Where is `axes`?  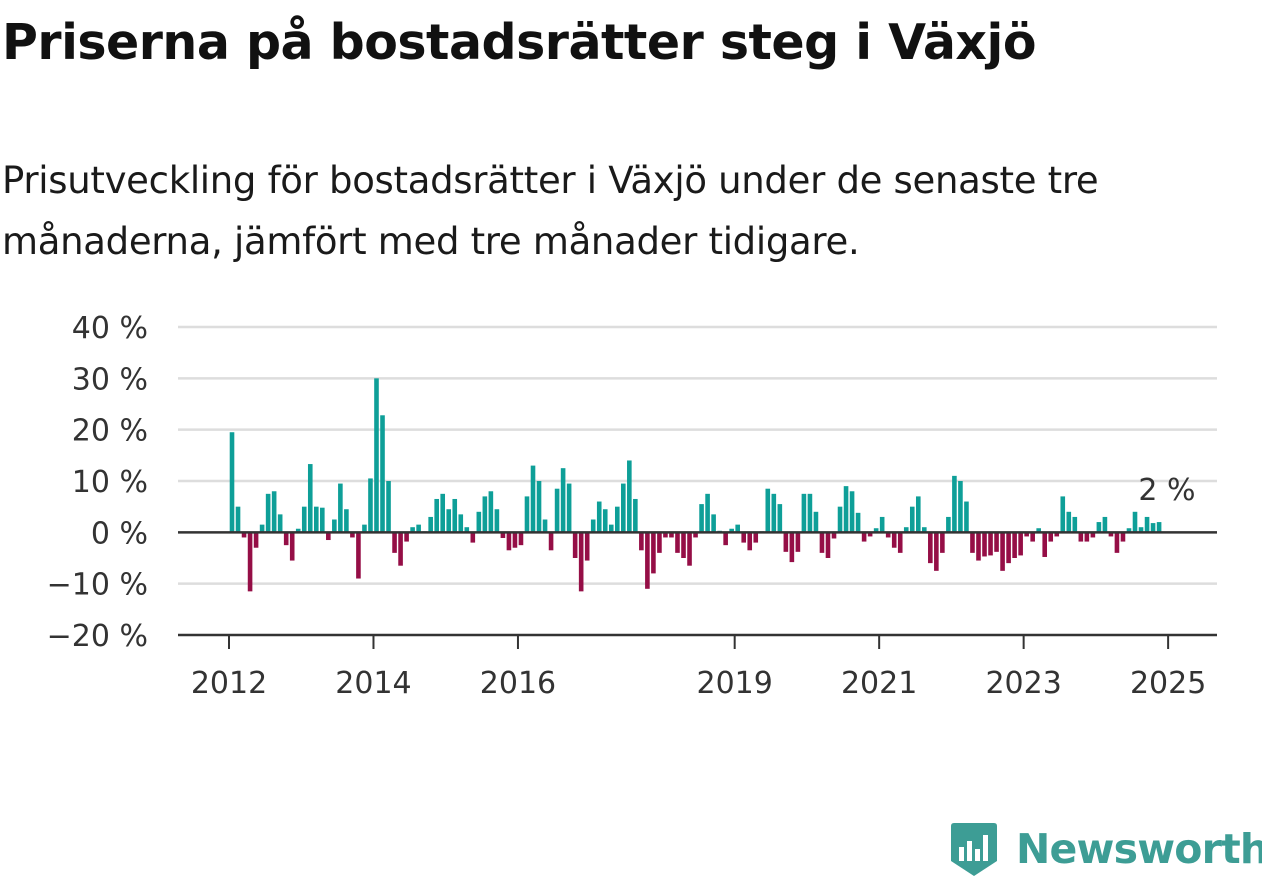
axes is located at coordinates (697, 590).